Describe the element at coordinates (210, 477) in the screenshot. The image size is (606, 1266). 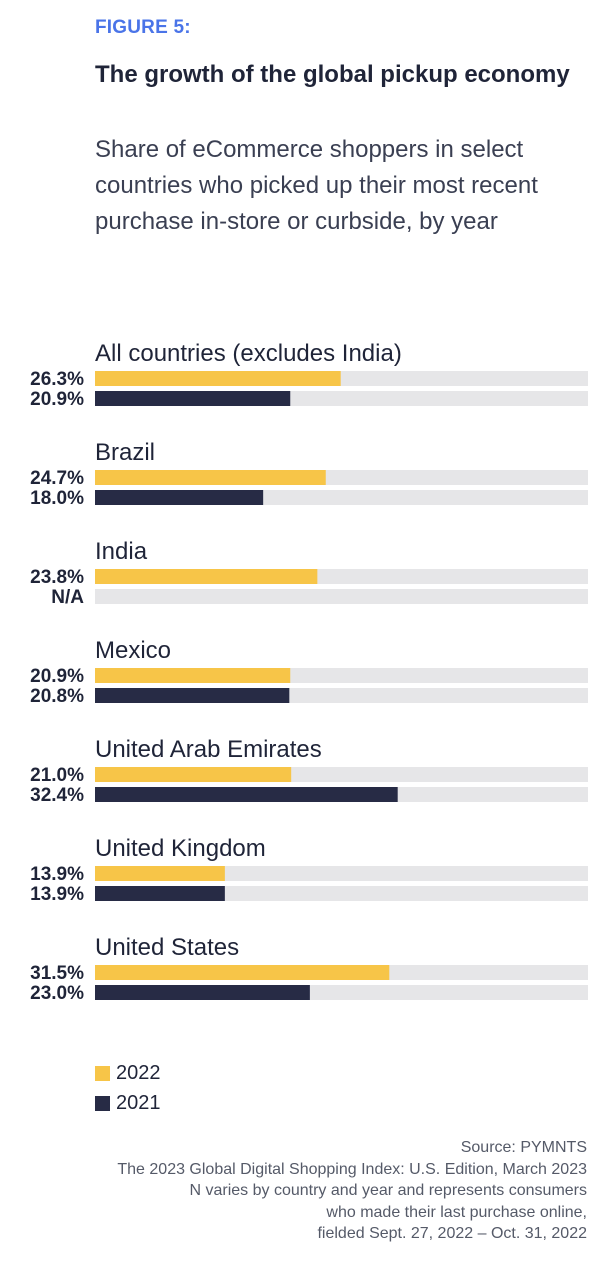
I see `bar-2022-brazil` at that location.